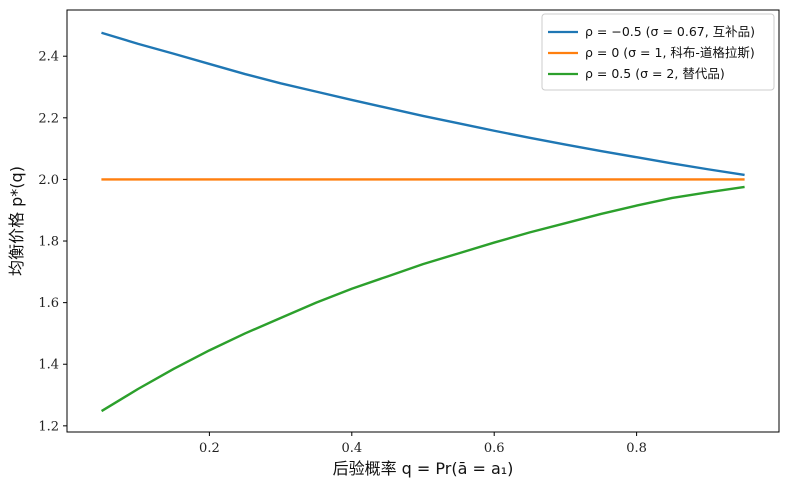  What do you see at coordinates (48, 242) in the screenshot?
I see `y-tick-label: 1.8` at bounding box center [48, 242].